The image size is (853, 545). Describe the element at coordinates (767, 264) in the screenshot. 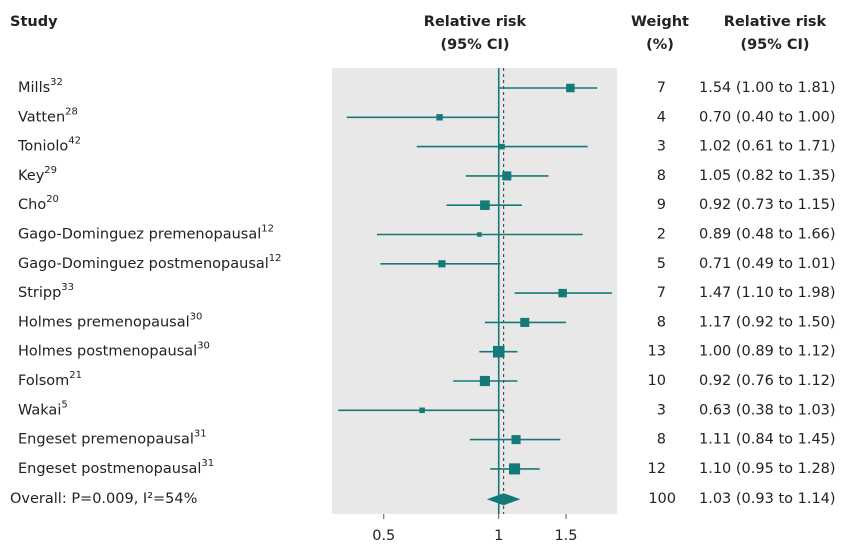

I see `value-label: 0.71 (0.49 to 1.01)` at that location.